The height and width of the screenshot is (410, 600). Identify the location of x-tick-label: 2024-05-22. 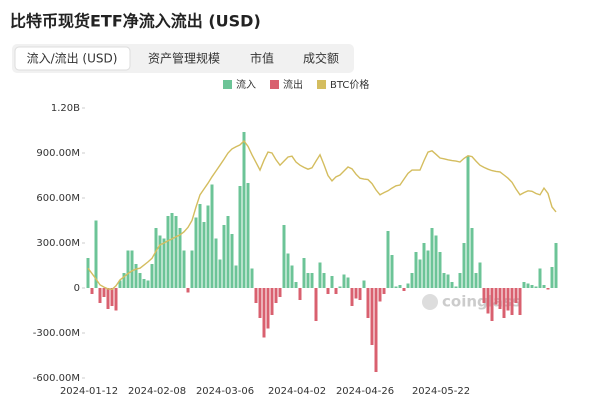
(441, 391).